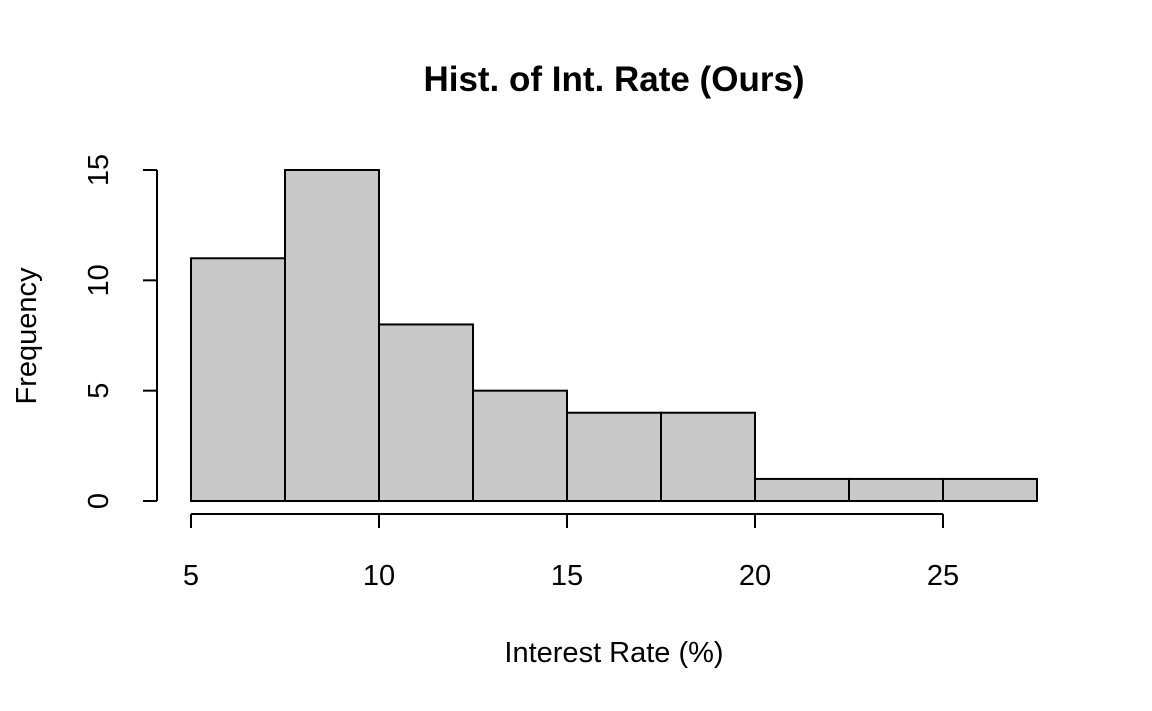 This screenshot has width=1152, height=711. What do you see at coordinates (613, 653) in the screenshot?
I see `x-axis-label: Interest Rate (%)` at bounding box center [613, 653].